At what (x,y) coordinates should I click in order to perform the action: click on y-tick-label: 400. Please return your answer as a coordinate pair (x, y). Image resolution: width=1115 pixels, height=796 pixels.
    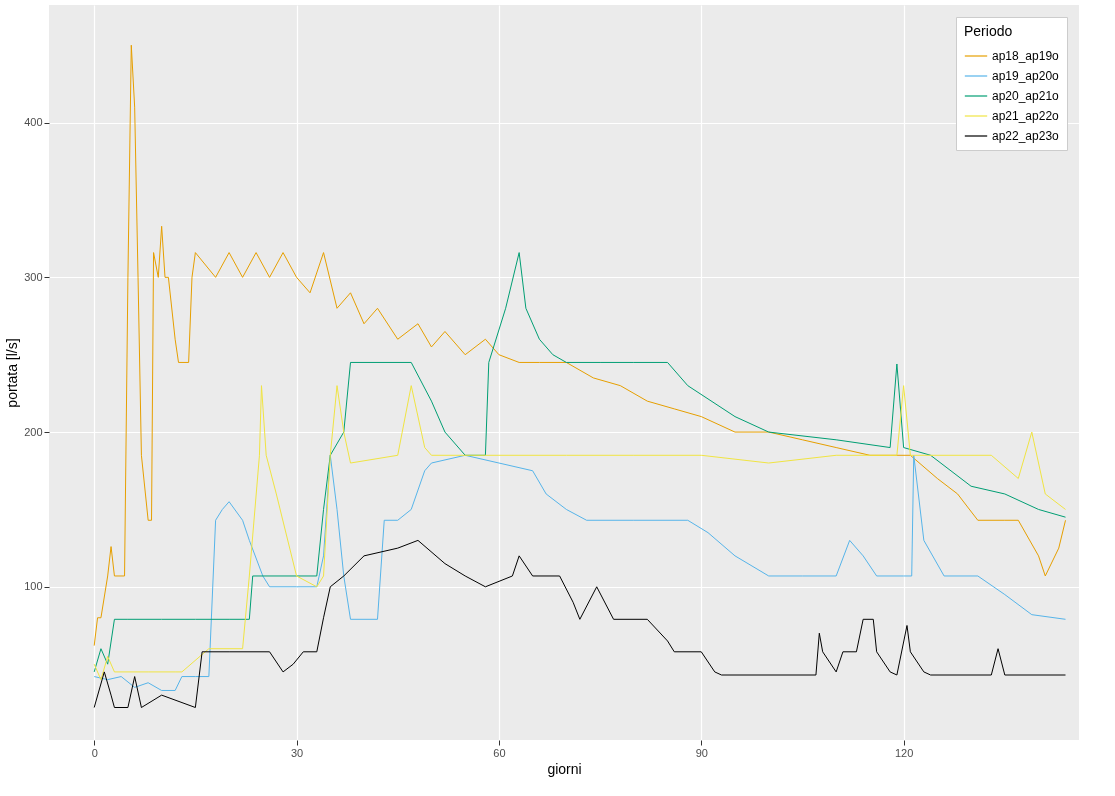
    Looking at the image, I should click on (33, 122).